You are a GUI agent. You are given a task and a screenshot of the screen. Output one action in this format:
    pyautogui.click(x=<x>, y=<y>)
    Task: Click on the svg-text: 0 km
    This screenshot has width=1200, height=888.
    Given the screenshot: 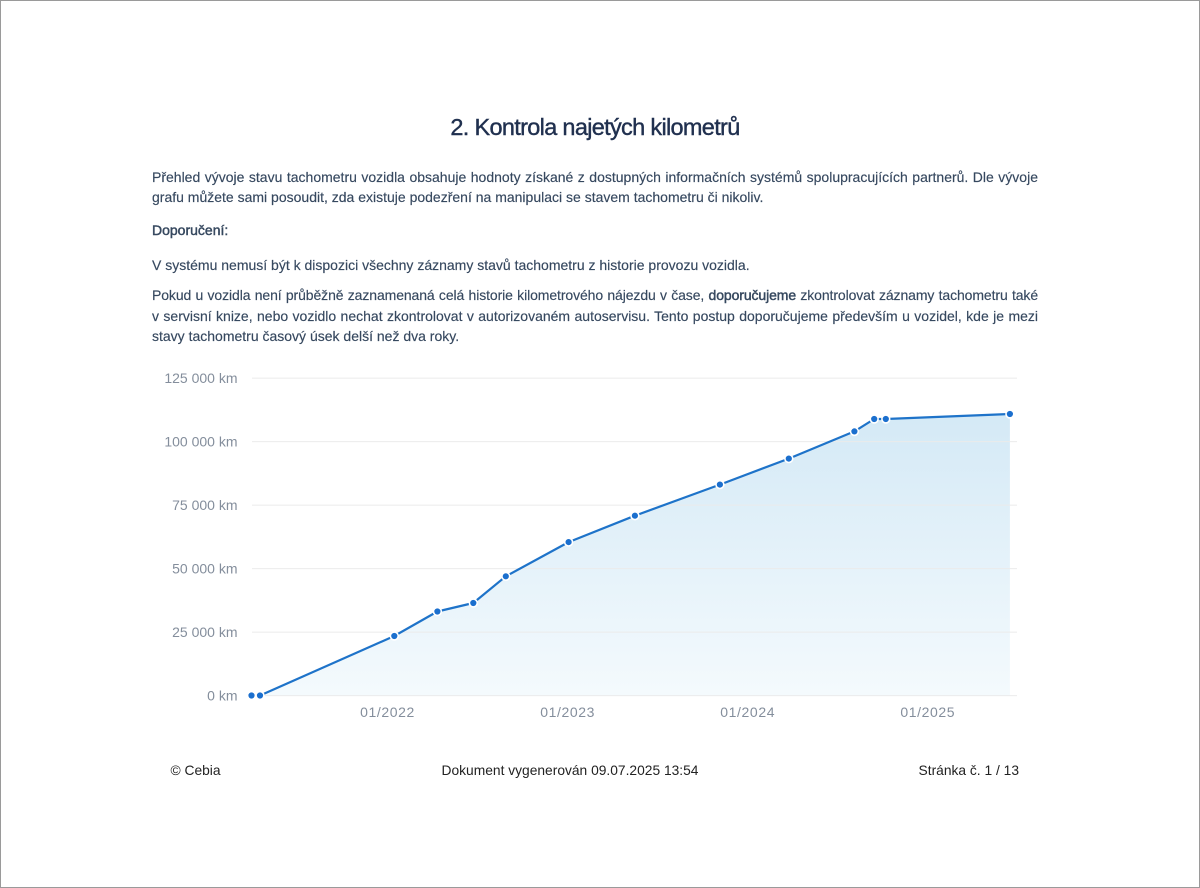 What is the action you would take?
    pyautogui.click(x=222, y=696)
    